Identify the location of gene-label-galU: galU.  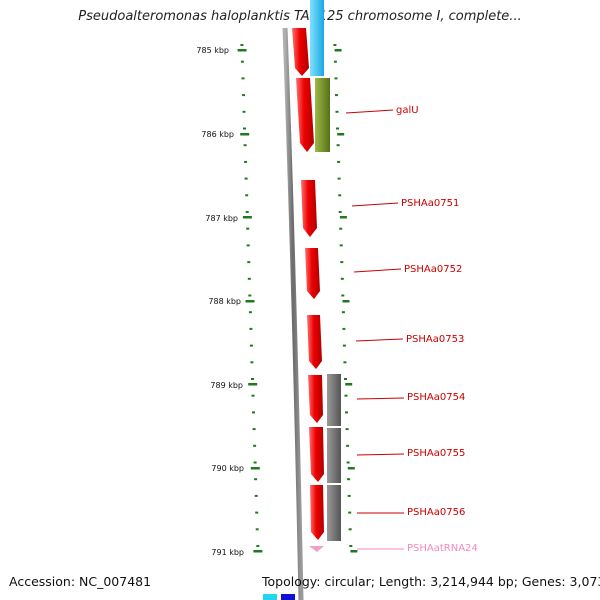
(407, 110).